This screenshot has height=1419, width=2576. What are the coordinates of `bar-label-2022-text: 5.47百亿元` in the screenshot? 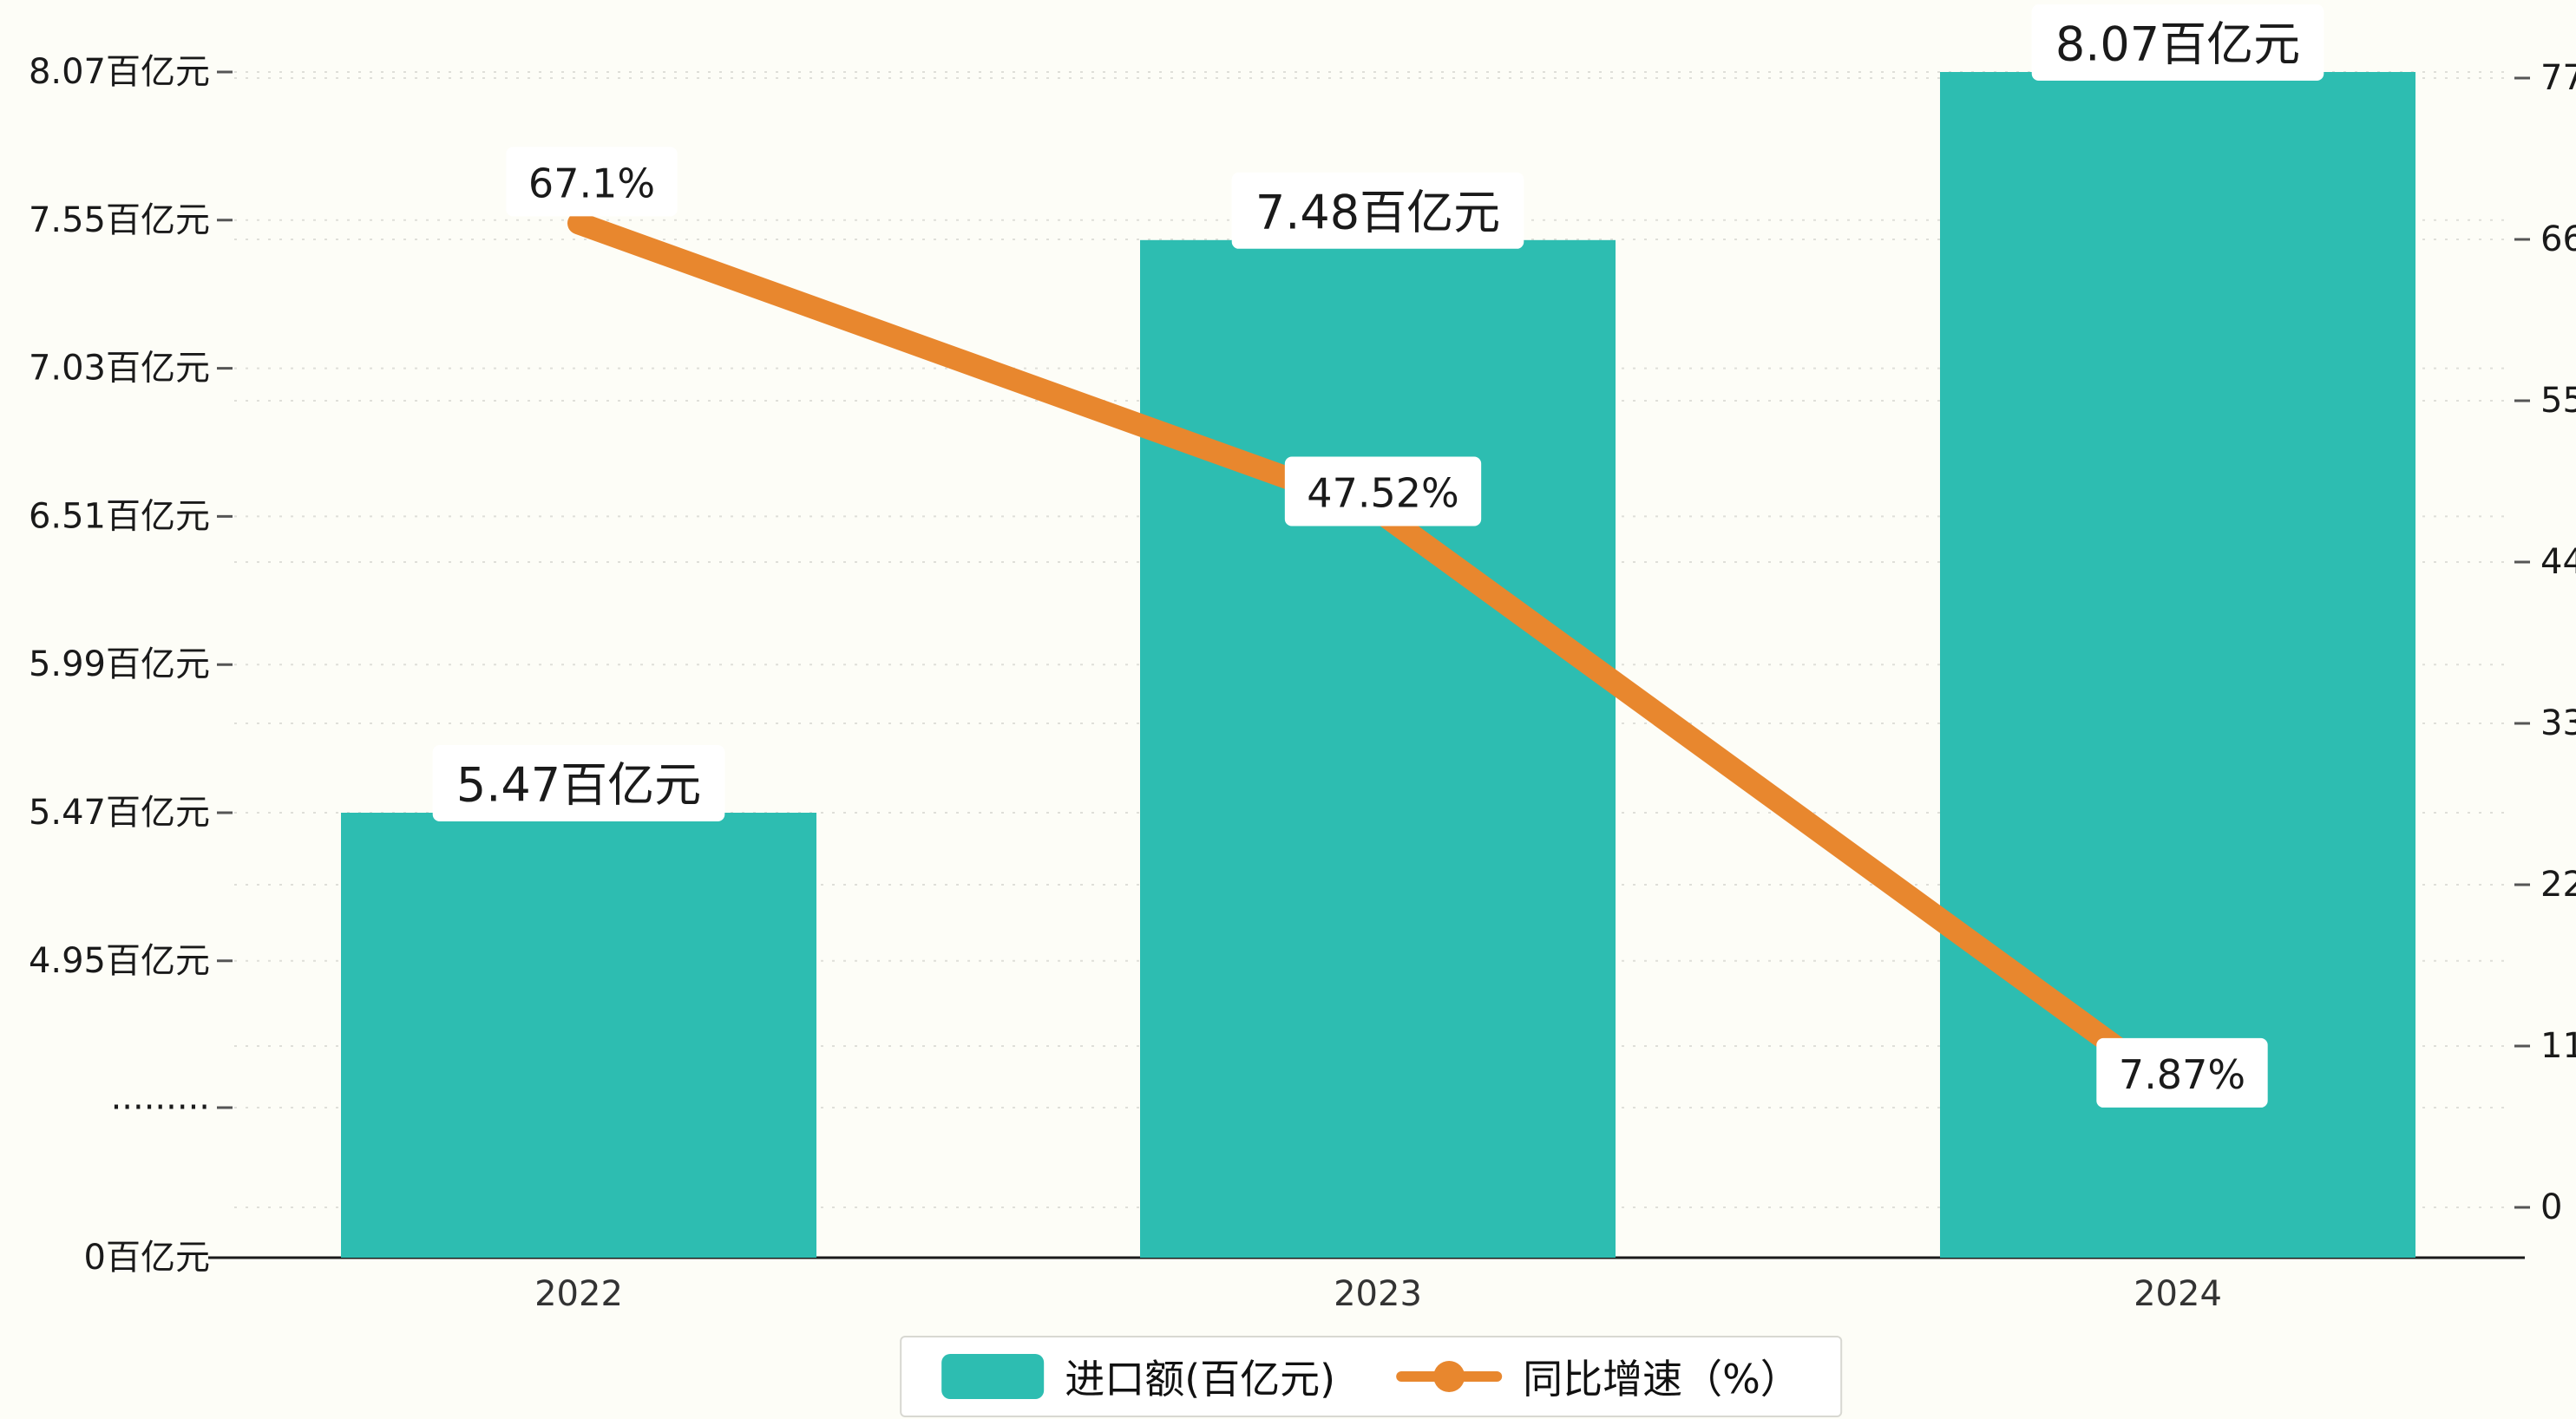 It's located at (578, 785).